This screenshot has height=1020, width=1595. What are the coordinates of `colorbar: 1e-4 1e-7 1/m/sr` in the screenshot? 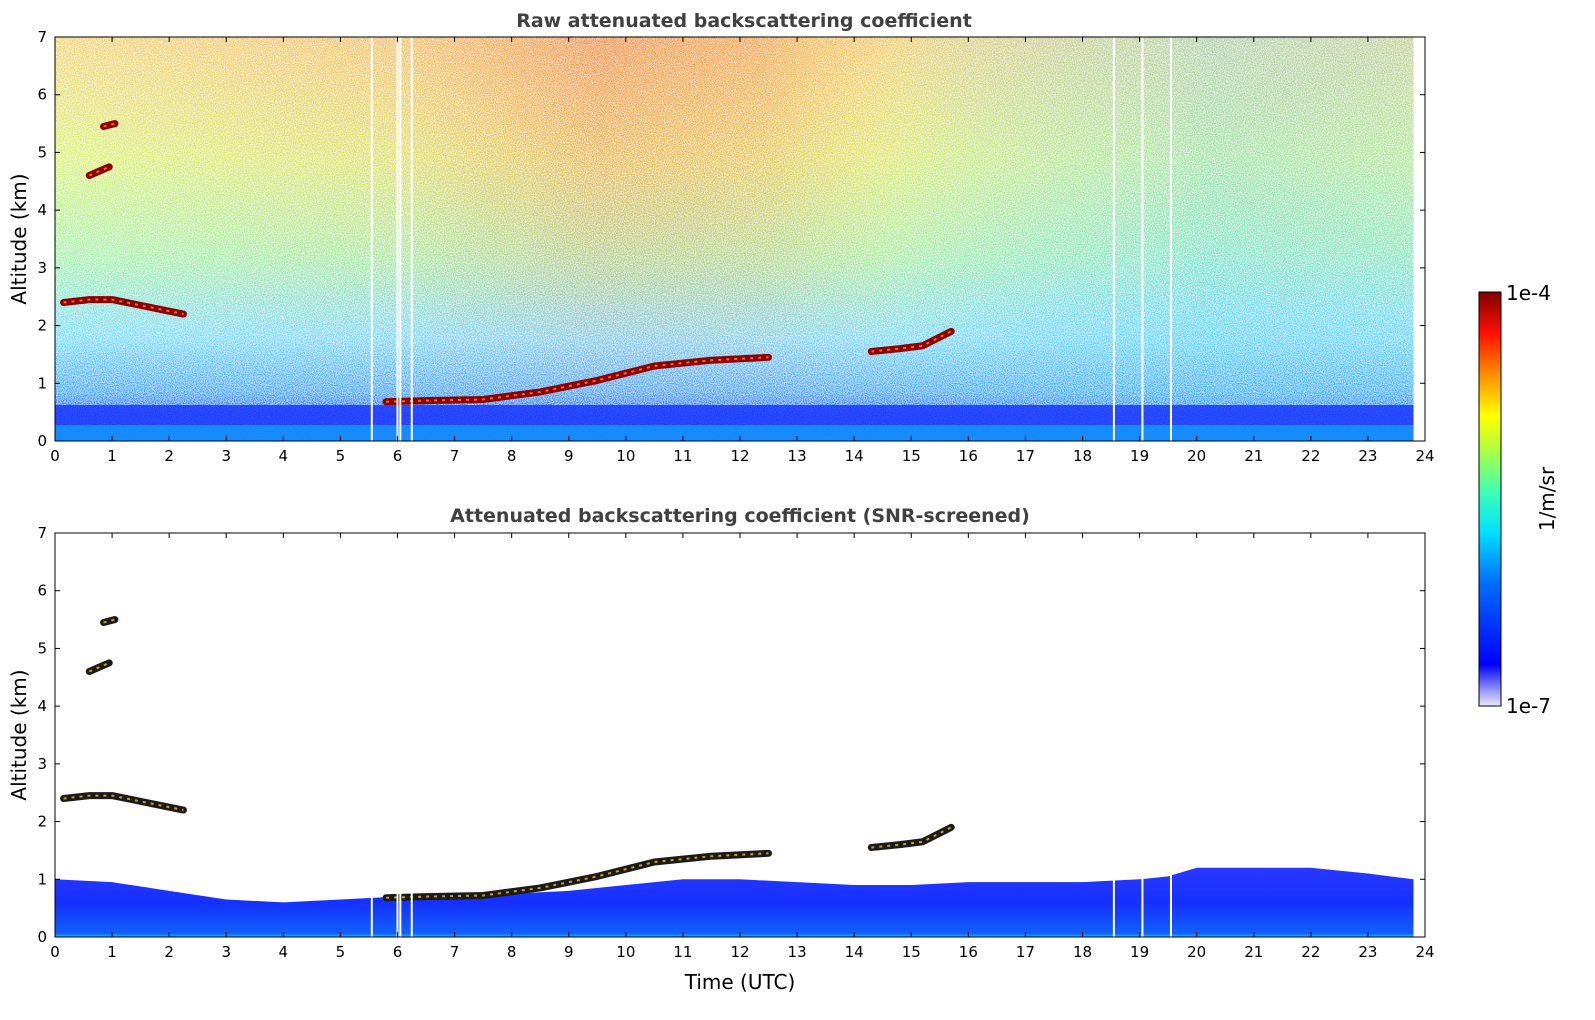 It's located at (1518, 499).